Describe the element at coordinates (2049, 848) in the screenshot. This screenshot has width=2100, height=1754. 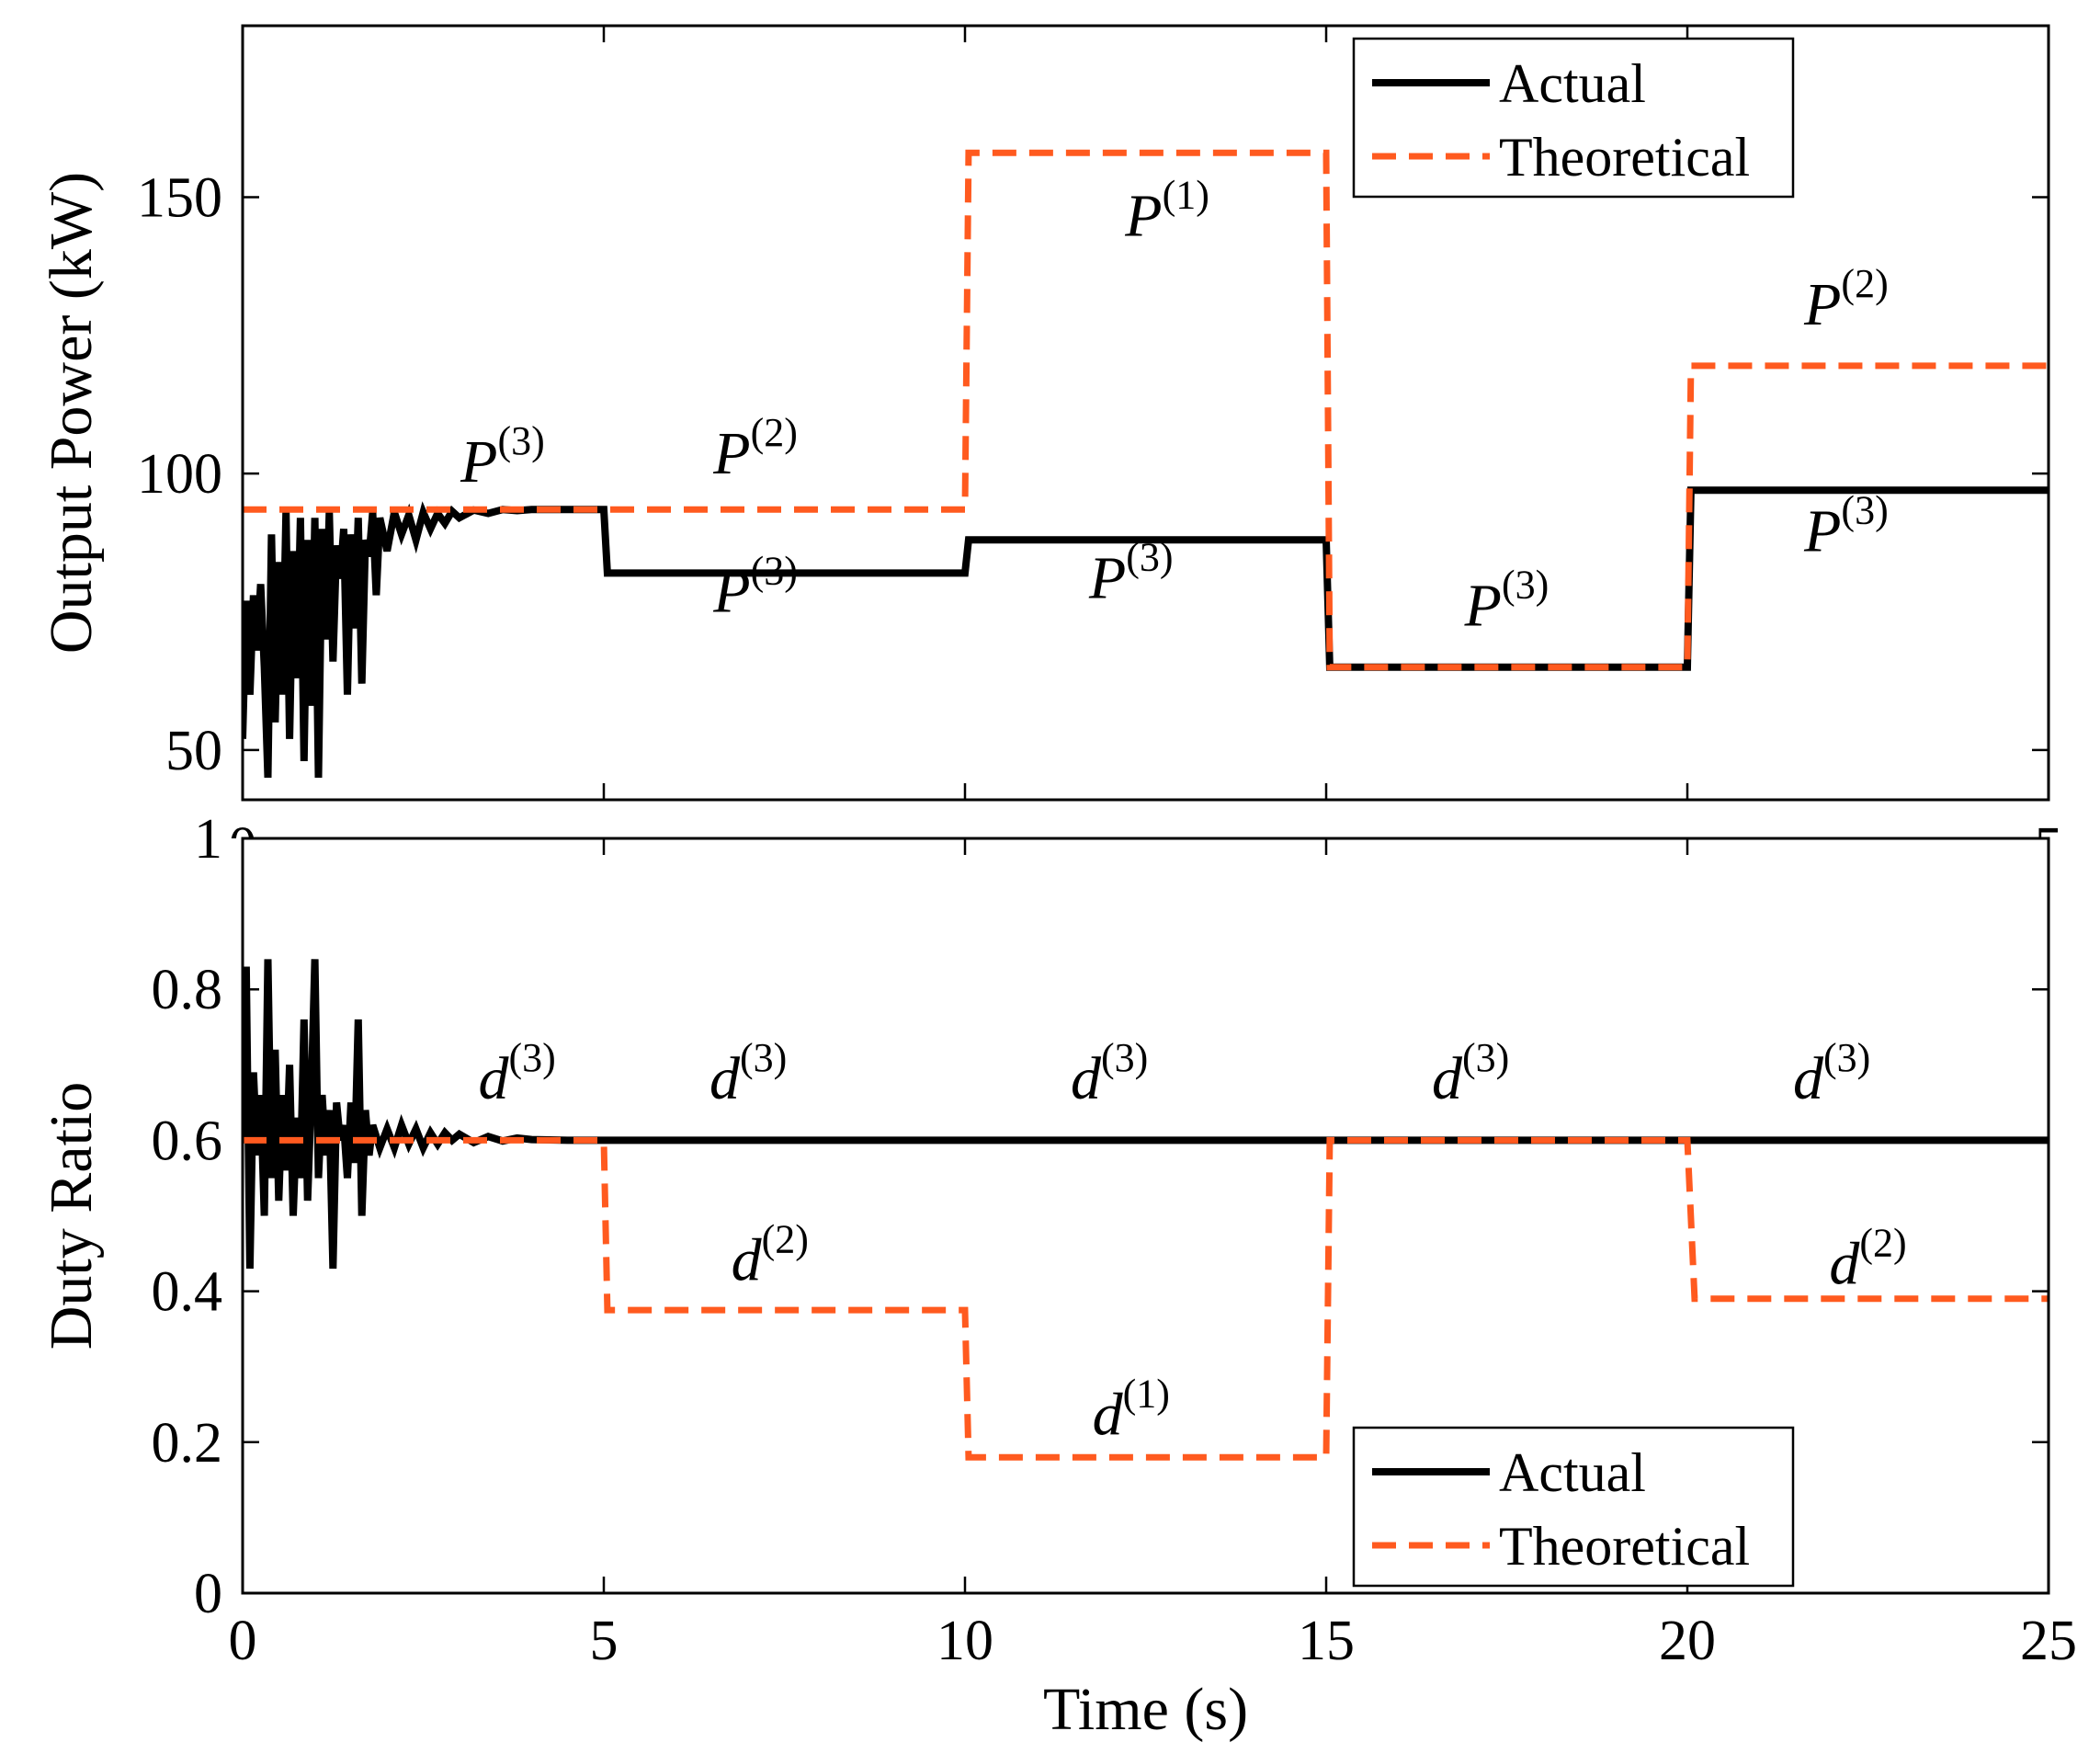
I see `clipped-x-tick-label: 5` at that location.